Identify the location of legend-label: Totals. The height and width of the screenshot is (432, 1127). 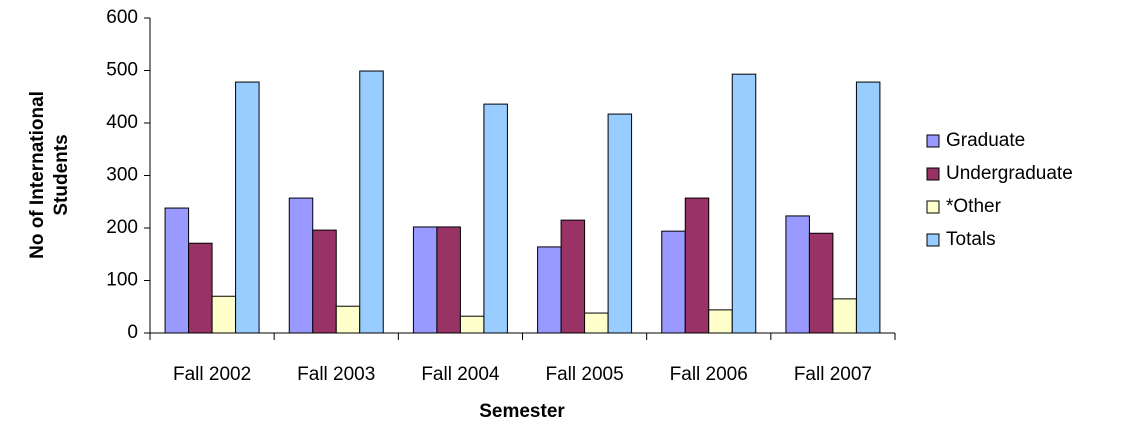
(971, 239).